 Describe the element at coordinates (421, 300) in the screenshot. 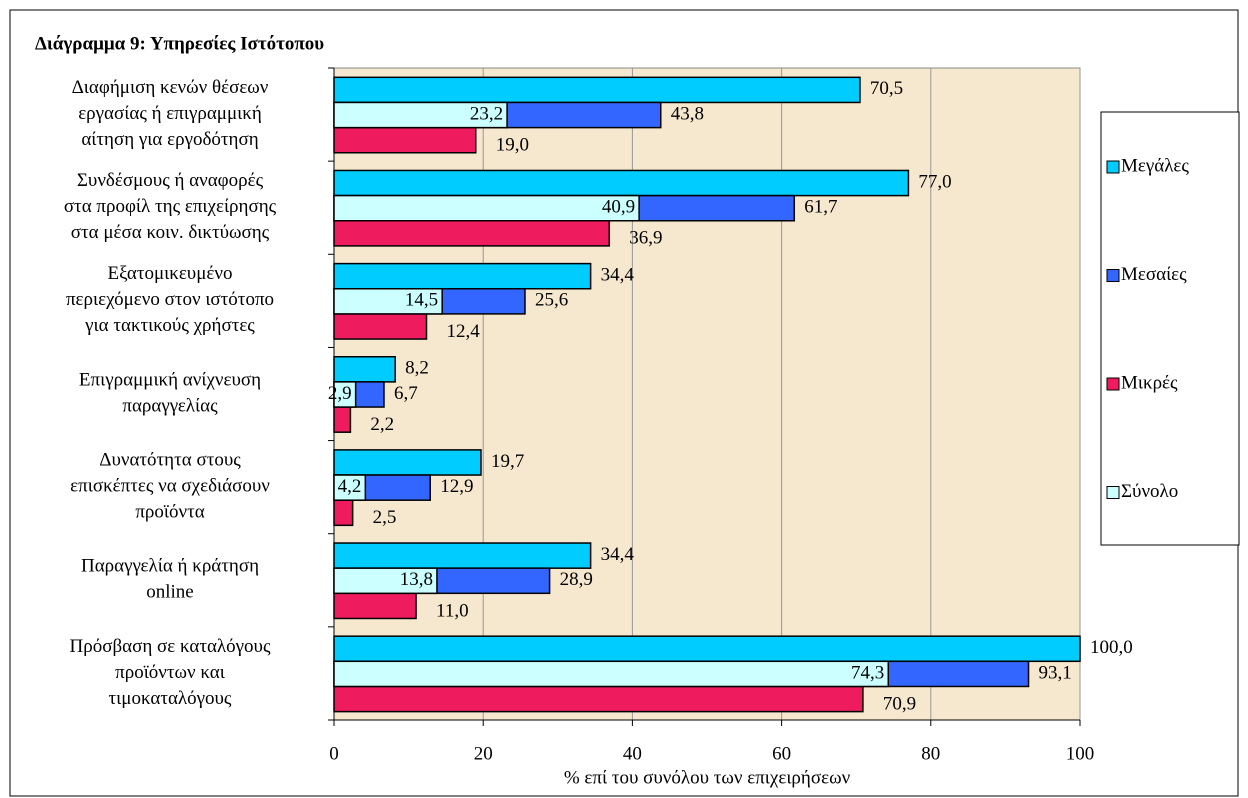

I see `data-label: 14,5` at that location.